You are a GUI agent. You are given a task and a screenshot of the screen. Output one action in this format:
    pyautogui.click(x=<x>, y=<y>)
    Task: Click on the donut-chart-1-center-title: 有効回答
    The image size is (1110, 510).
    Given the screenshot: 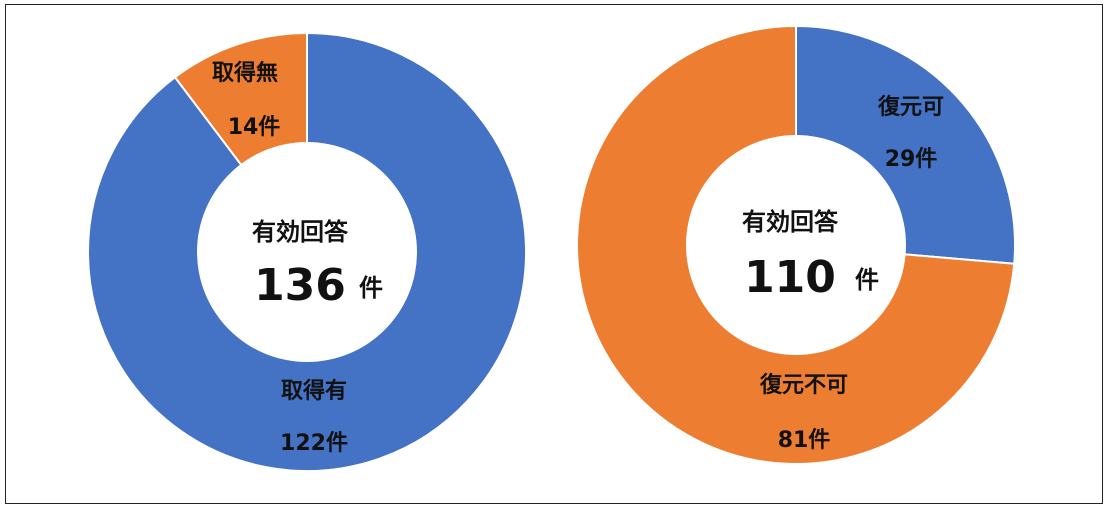 What is the action you would take?
    pyautogui.click(x=300, y=232)
    